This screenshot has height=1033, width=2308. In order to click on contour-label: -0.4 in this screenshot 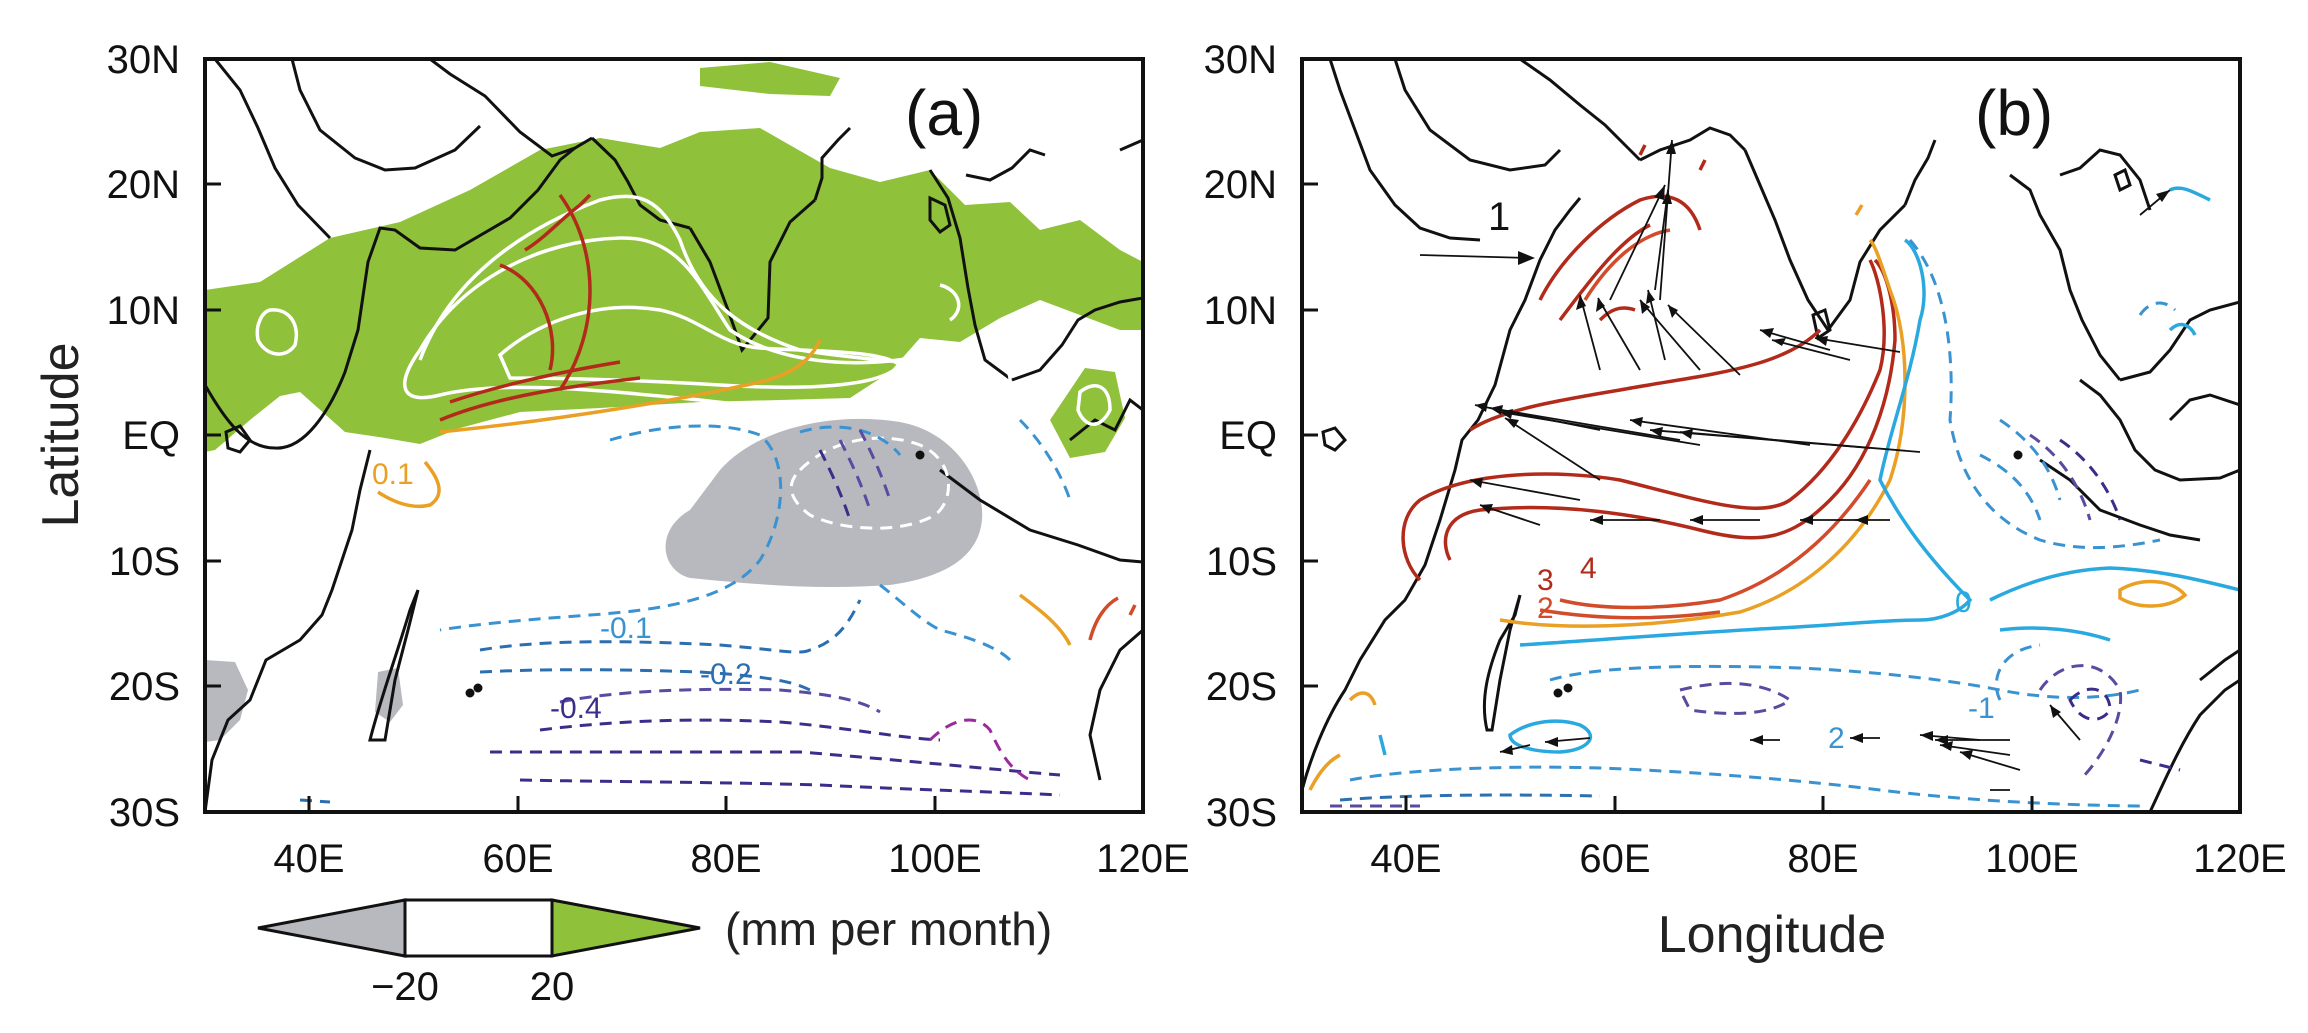, I will do `click(576, 708)`.